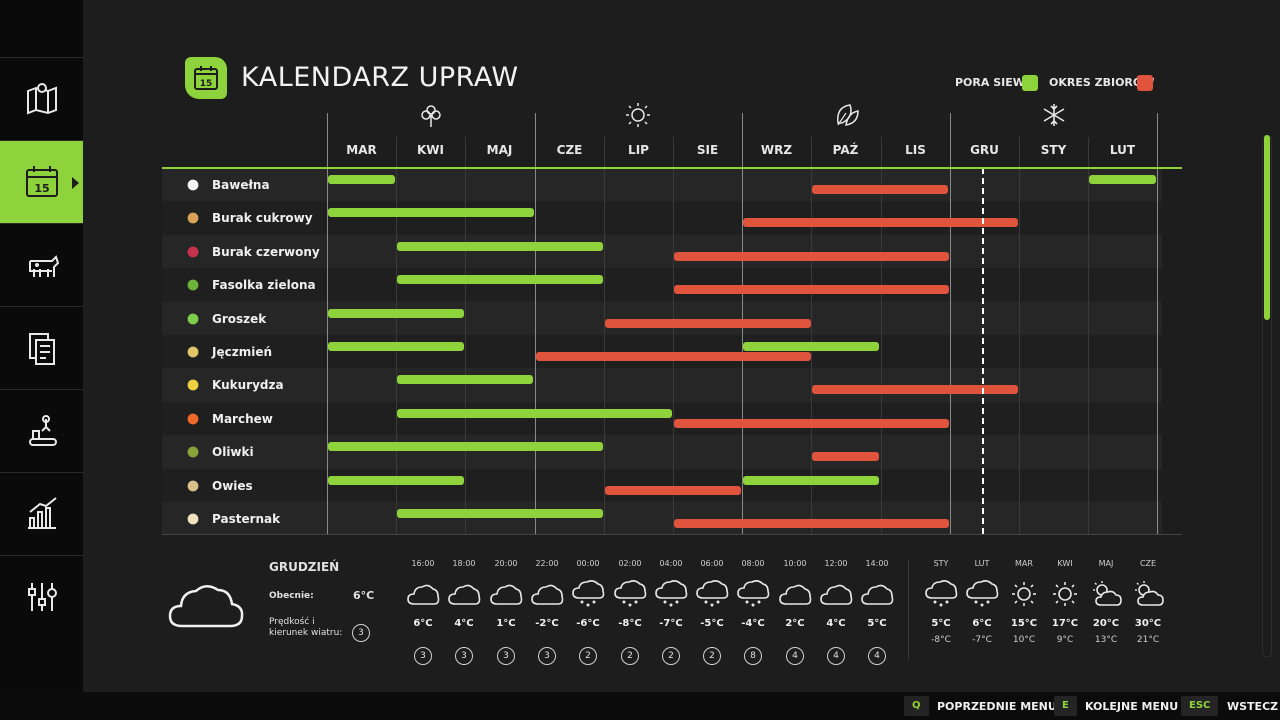 This screenshot has height=720, width=1280. What do you see at coordinates (1065, 706) in the screenshot?
I see `key-hint-e: E` at bounding box center [1065, 706].